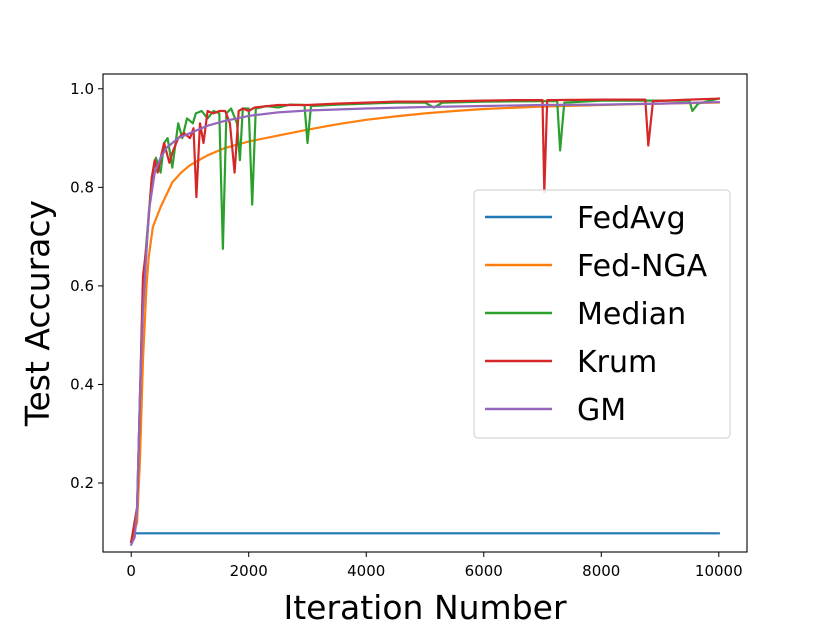 This screenshot has height=623, width=830. Describe the element at coordinates (424, 605) in the screenshot. I see `x-axis-label: Iteration Number` at that location.